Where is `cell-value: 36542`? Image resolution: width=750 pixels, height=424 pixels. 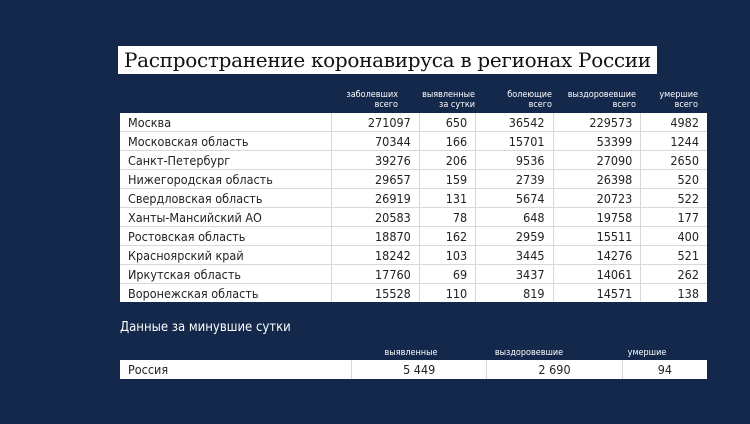
cell-value: 36542 is located at coordinates (514, 122).